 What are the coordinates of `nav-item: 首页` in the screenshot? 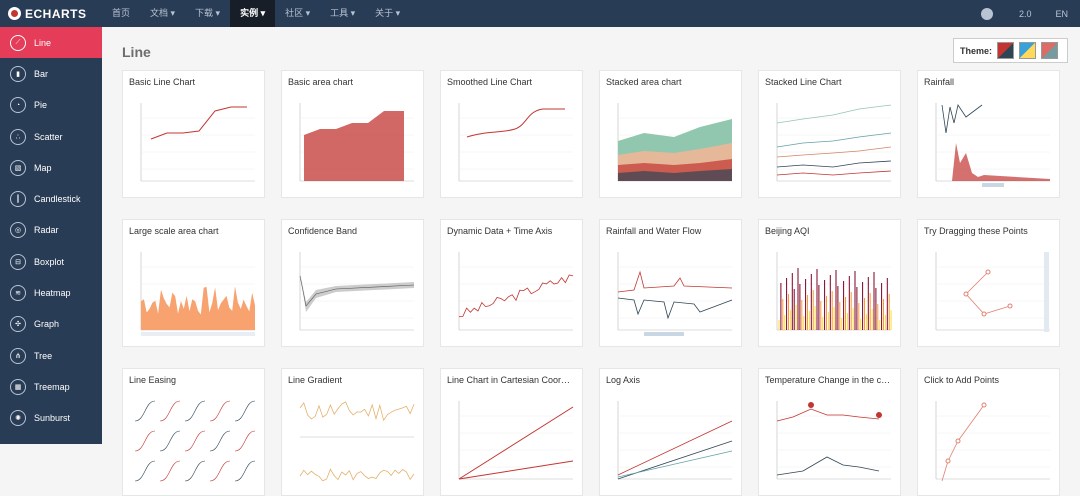 It's located at (121, 13).